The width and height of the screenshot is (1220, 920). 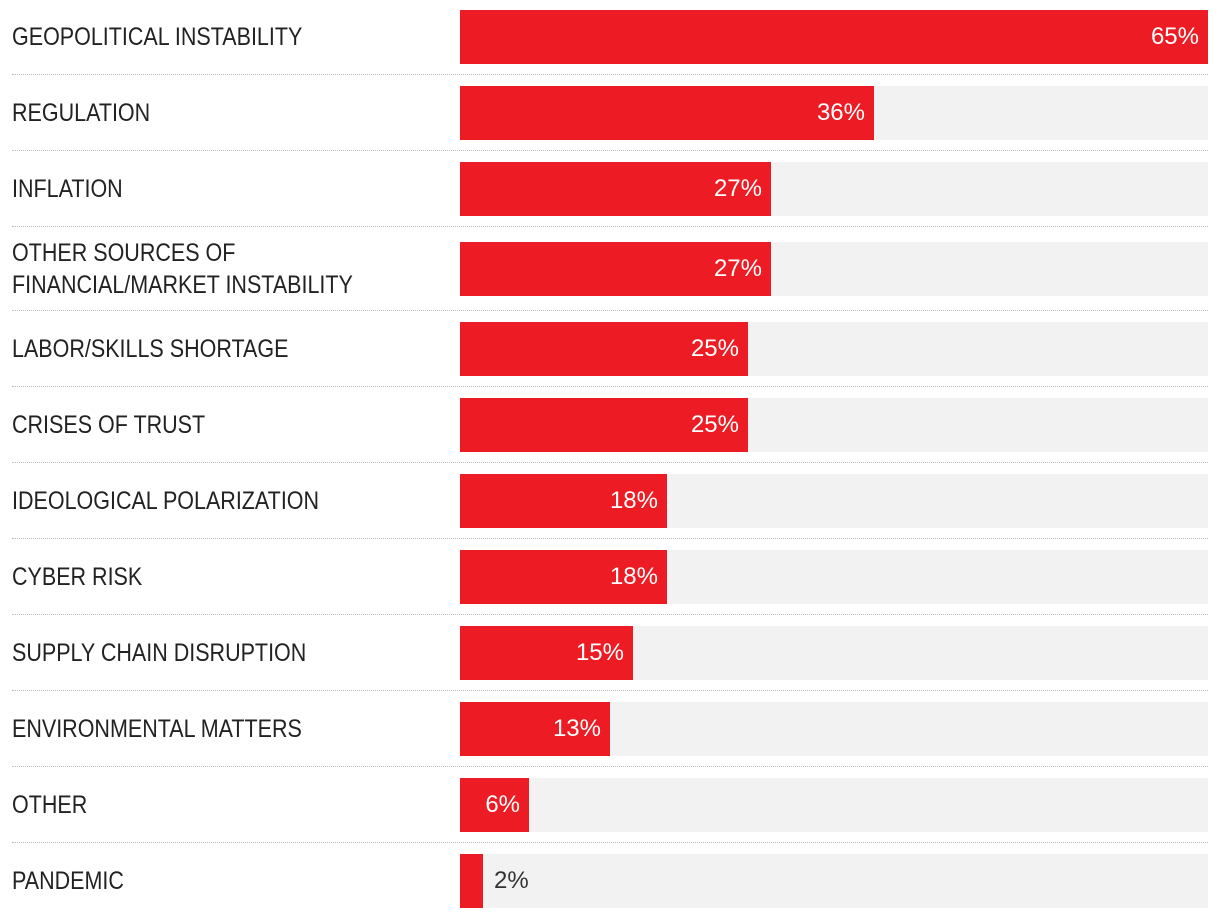 What do you see at coordinates (511, 880) in the screenshot?
I see `data-label: 2%` at bounding box center [511, 880].